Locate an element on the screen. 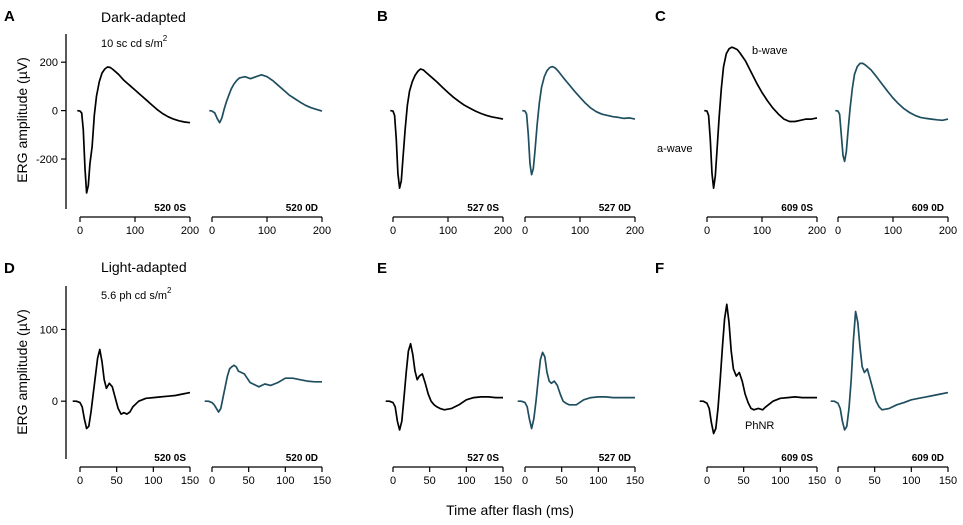 The image size is (963, 525). eye-label-e-os: 527 0S is located at coordinates (483, 458).